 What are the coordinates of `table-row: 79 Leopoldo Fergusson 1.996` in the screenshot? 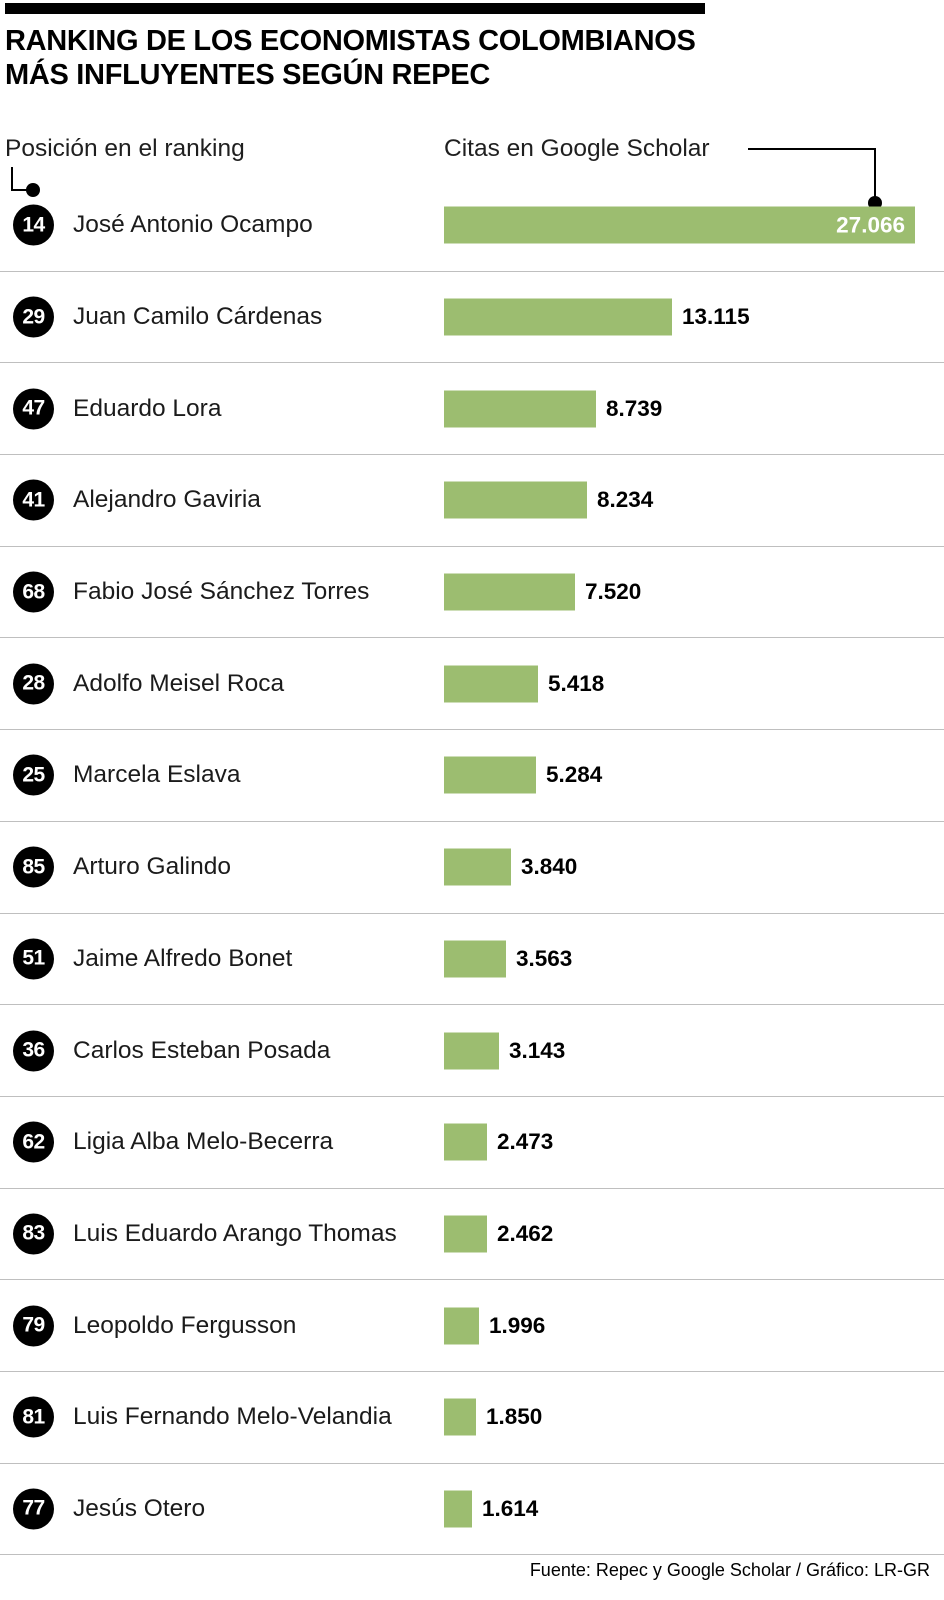 It's located at (472, 1326).